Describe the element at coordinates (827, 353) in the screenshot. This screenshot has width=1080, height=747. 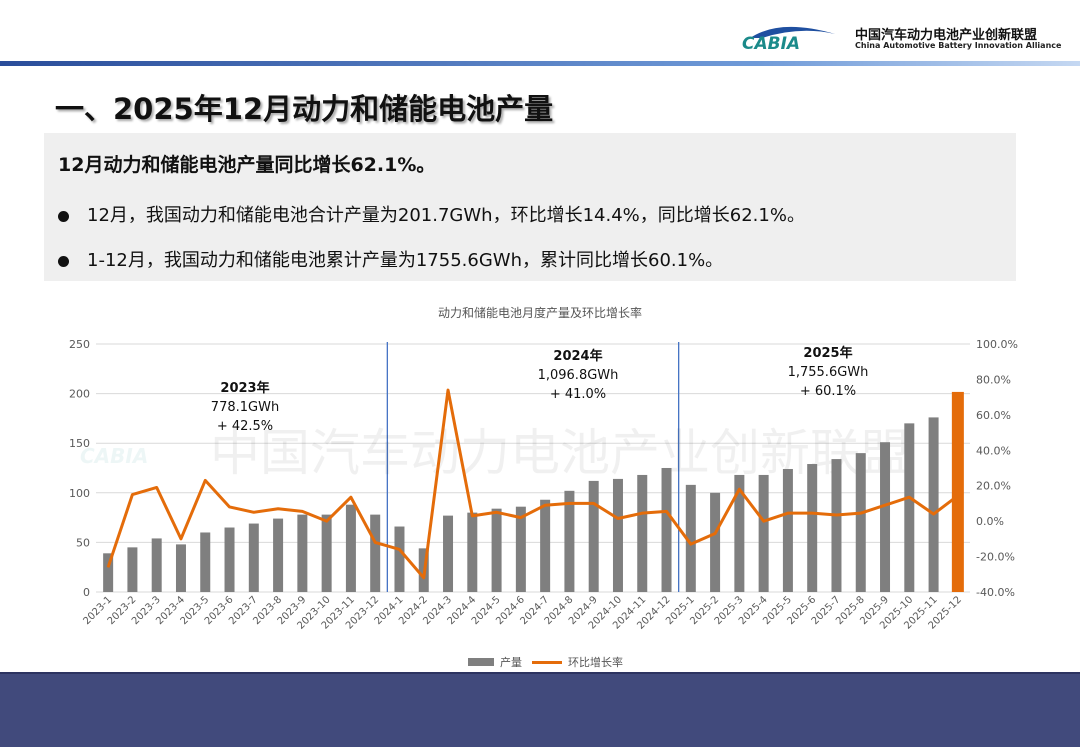
I see `annotation-year: 2025年` at that location.